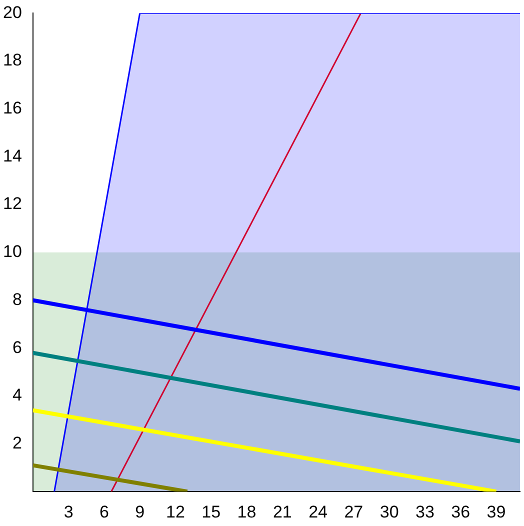  Describe the element at coordinates (282, 512) in the screenshot. I see `x-tick-label: 21` at that location.